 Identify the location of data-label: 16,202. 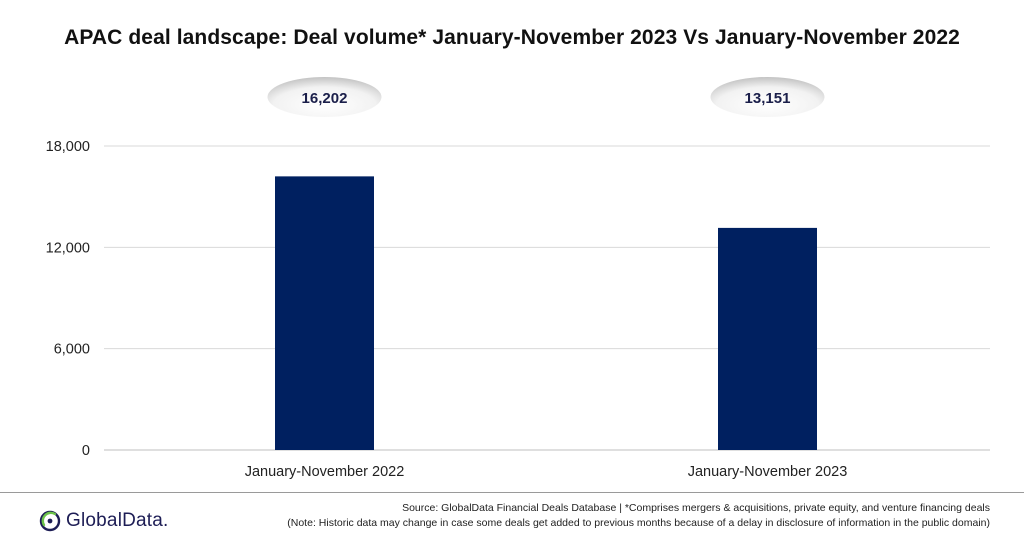
(325, 98).